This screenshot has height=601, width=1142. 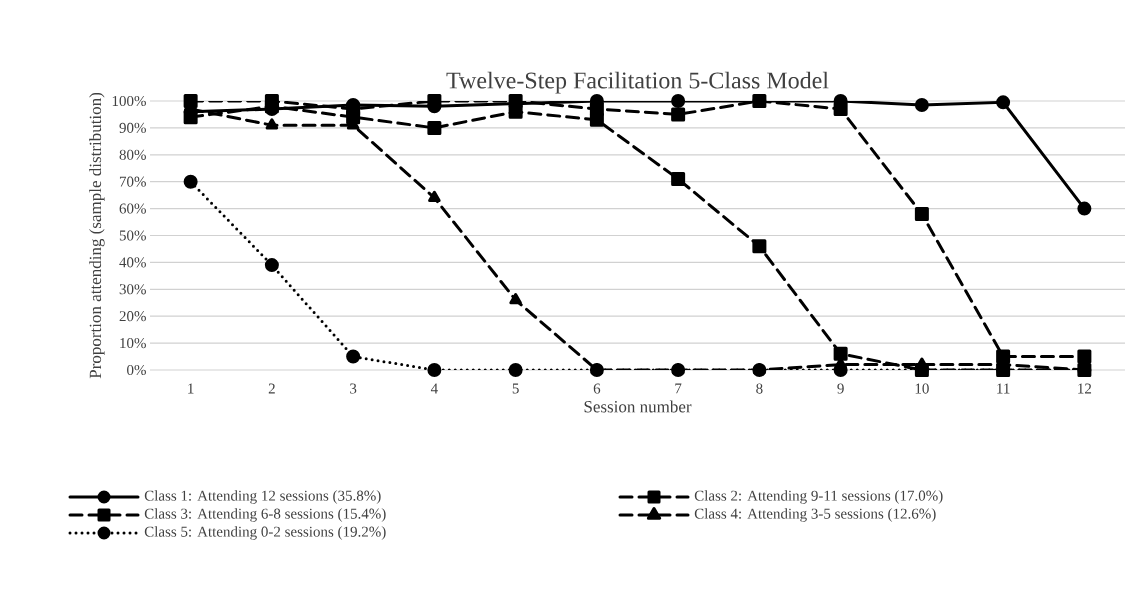 What do you see at coordinates (759, 388) in the screenshot?
I see `x-tick-label: 8` at bounding box center [759, 388].